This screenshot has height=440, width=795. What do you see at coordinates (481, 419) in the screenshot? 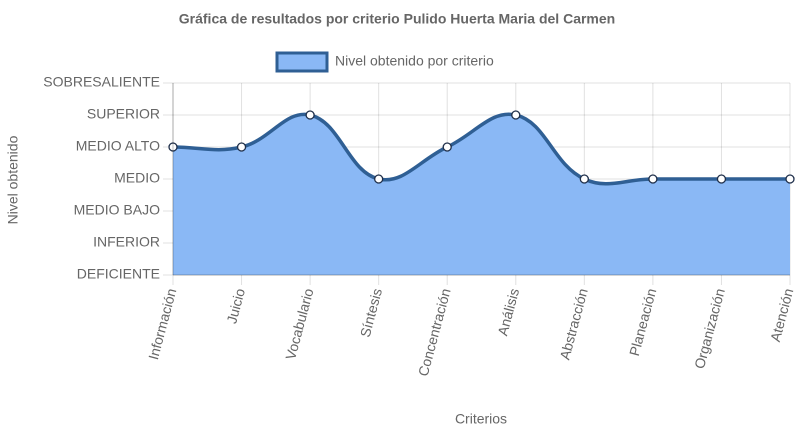
I see `x-axis-title: Criterios` at bounding box center [481, 419].